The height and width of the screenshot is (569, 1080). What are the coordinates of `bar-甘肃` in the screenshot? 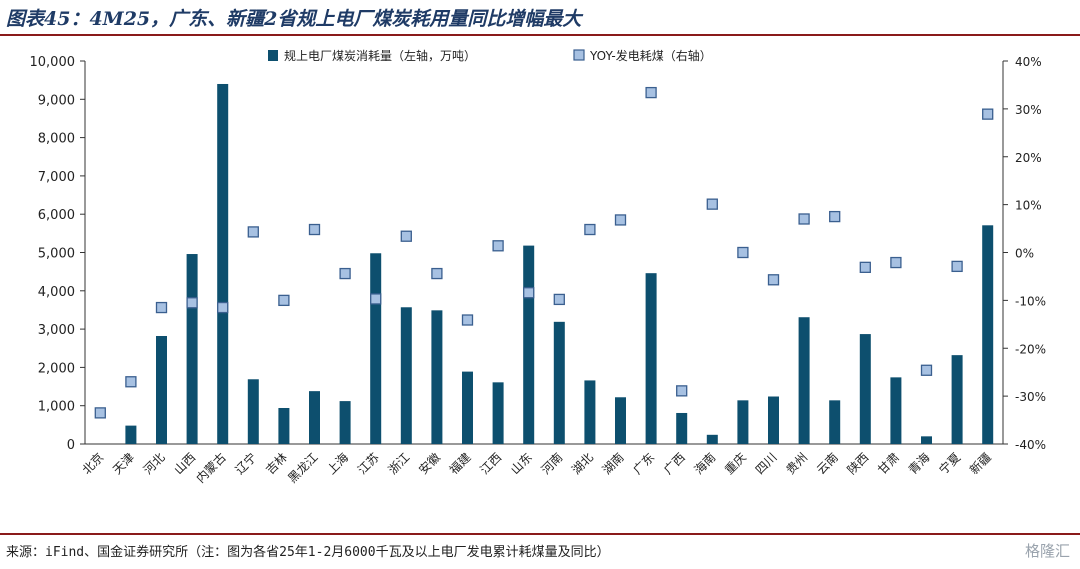 It's located at (896, 410).